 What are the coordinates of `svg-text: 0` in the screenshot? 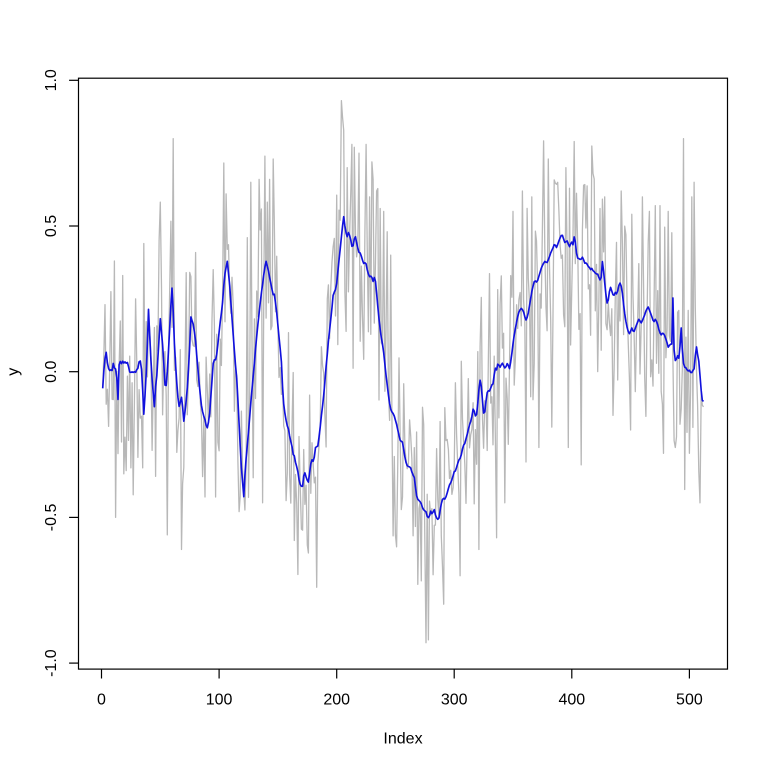 It's located at (101, 700).